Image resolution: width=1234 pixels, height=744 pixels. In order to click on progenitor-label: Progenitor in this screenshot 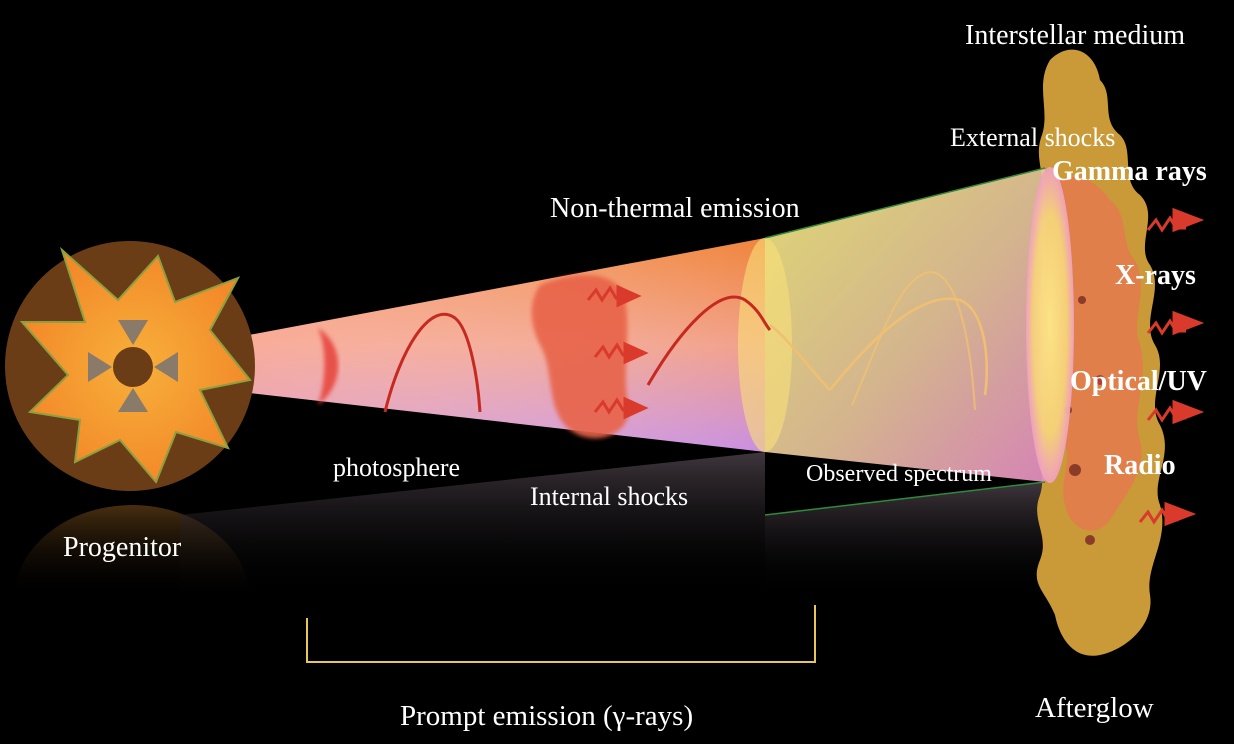, I will do `click(122, 547)`.